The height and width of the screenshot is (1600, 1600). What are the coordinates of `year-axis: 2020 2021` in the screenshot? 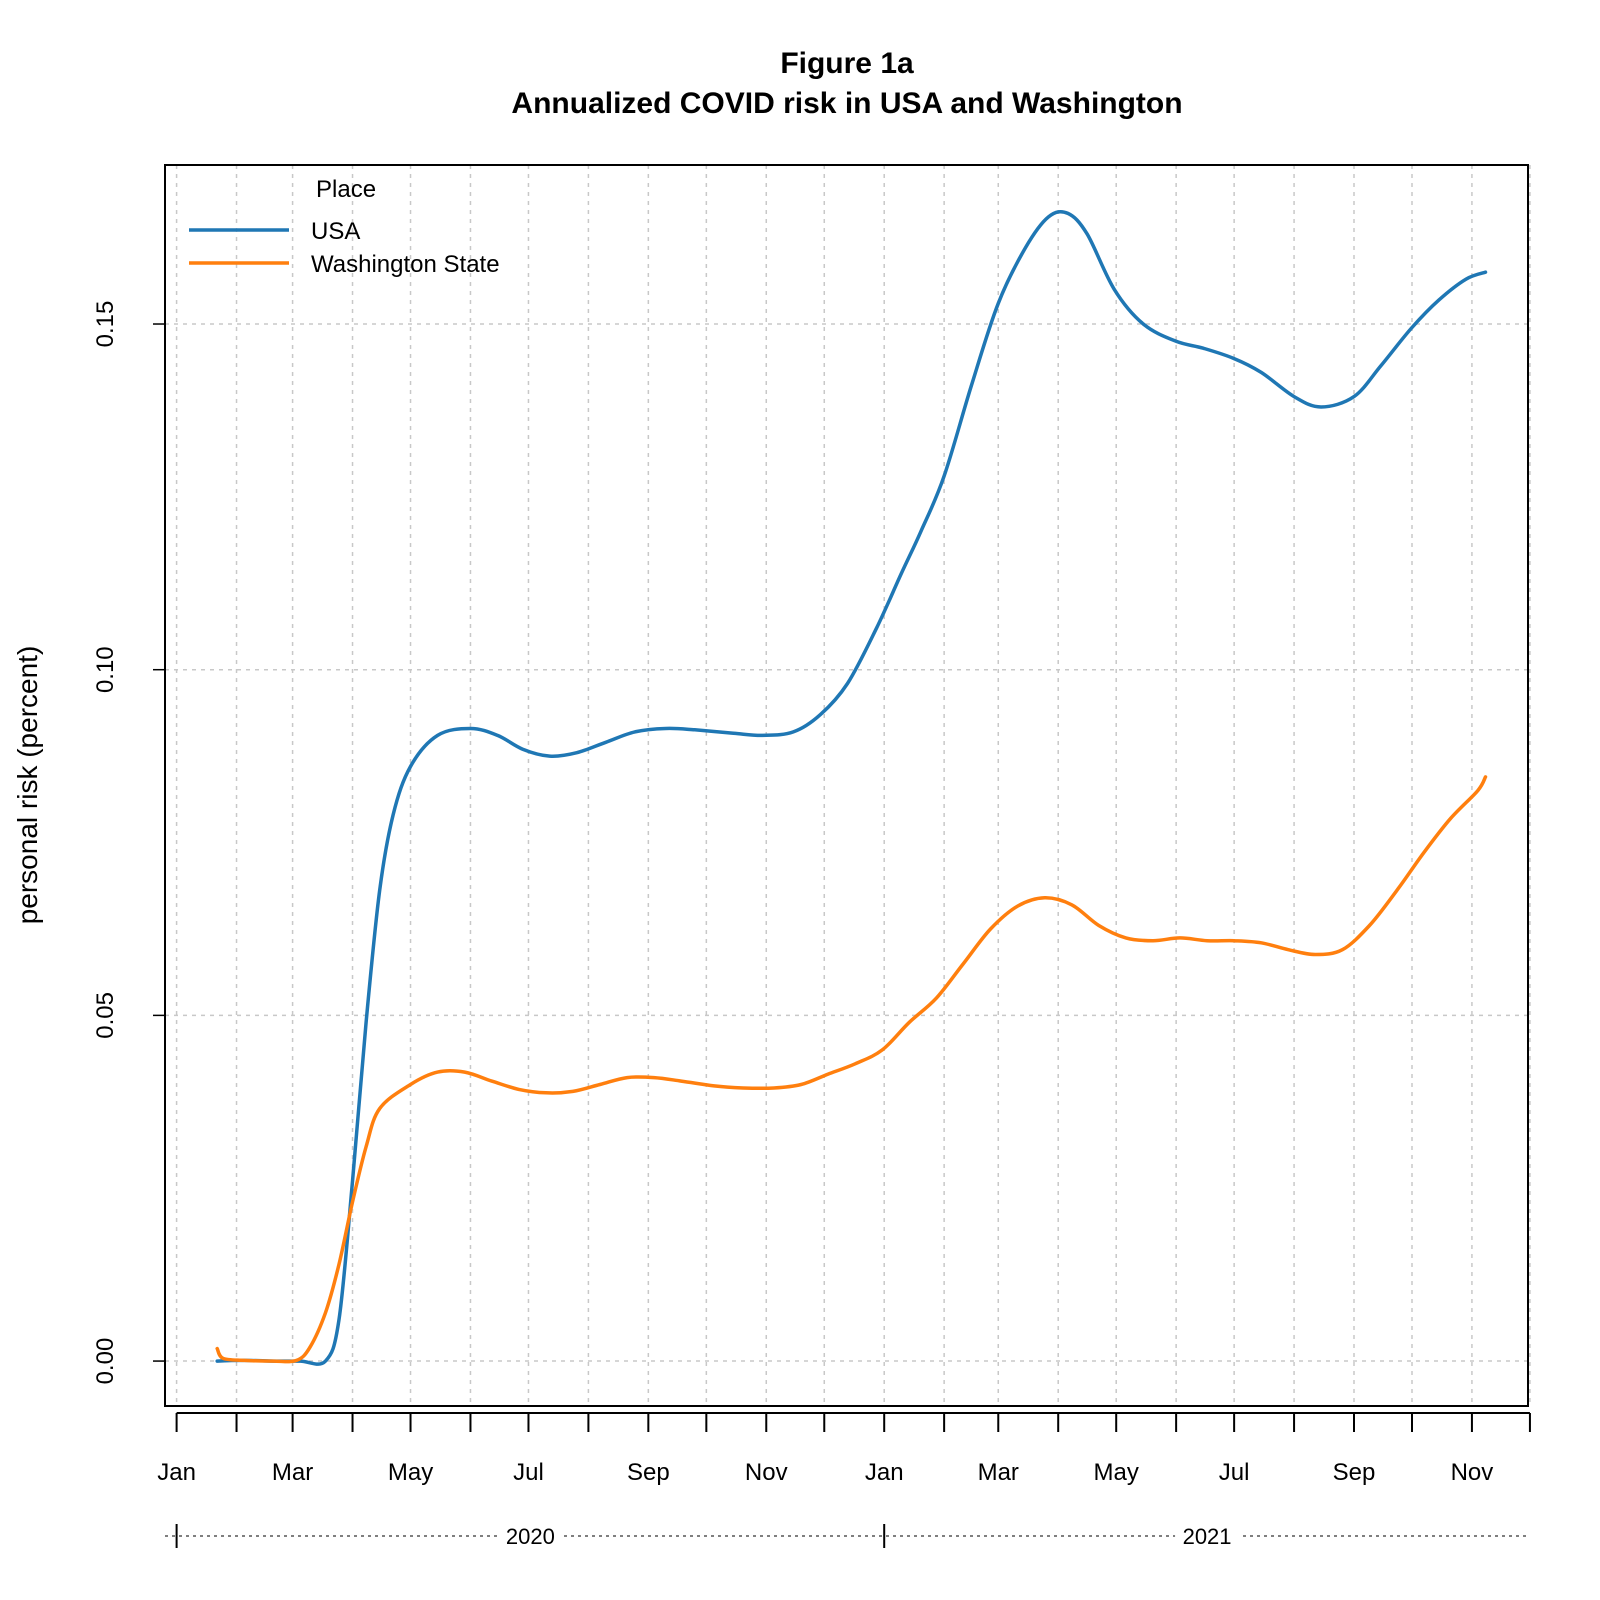 It's located at (846, 1536).